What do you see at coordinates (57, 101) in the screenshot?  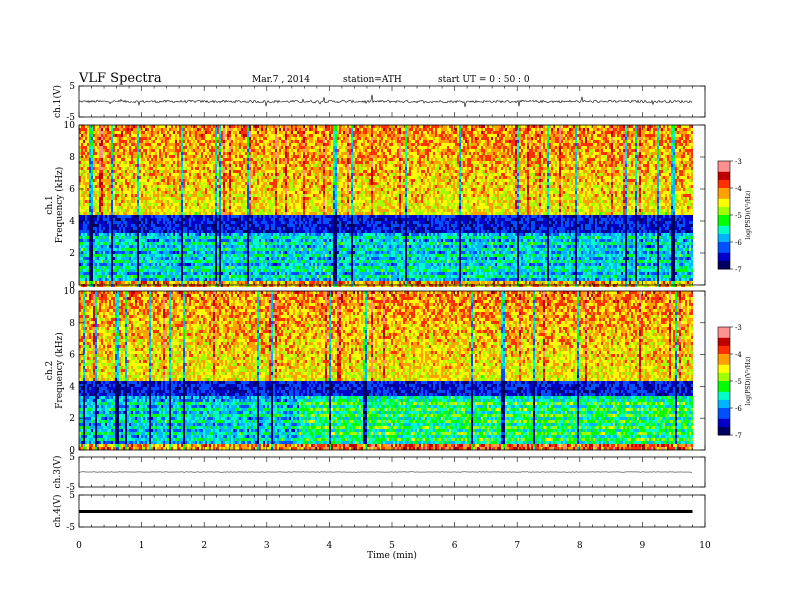 I see `y-axis-label: ch.1(V)` at bounding box center [57, 101].